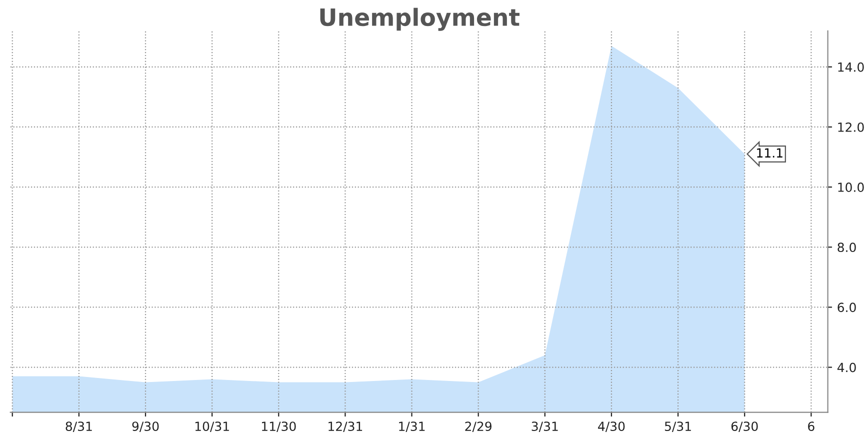  I want to click on x-tick-label: 1/31, so click(412, 427).